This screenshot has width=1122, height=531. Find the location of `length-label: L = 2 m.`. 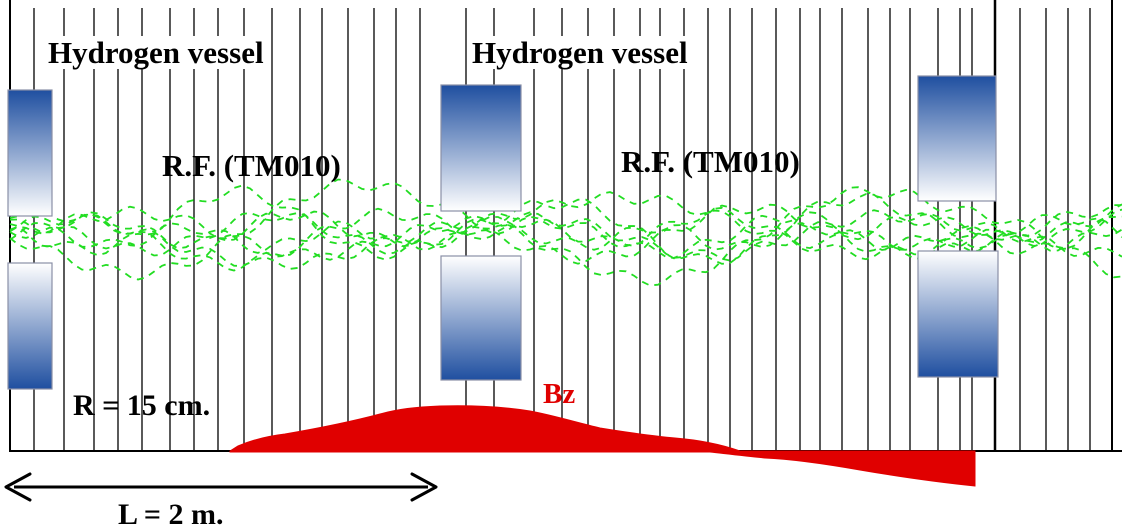

length-label: L = 2 m. is located at coordinates (171, 514).